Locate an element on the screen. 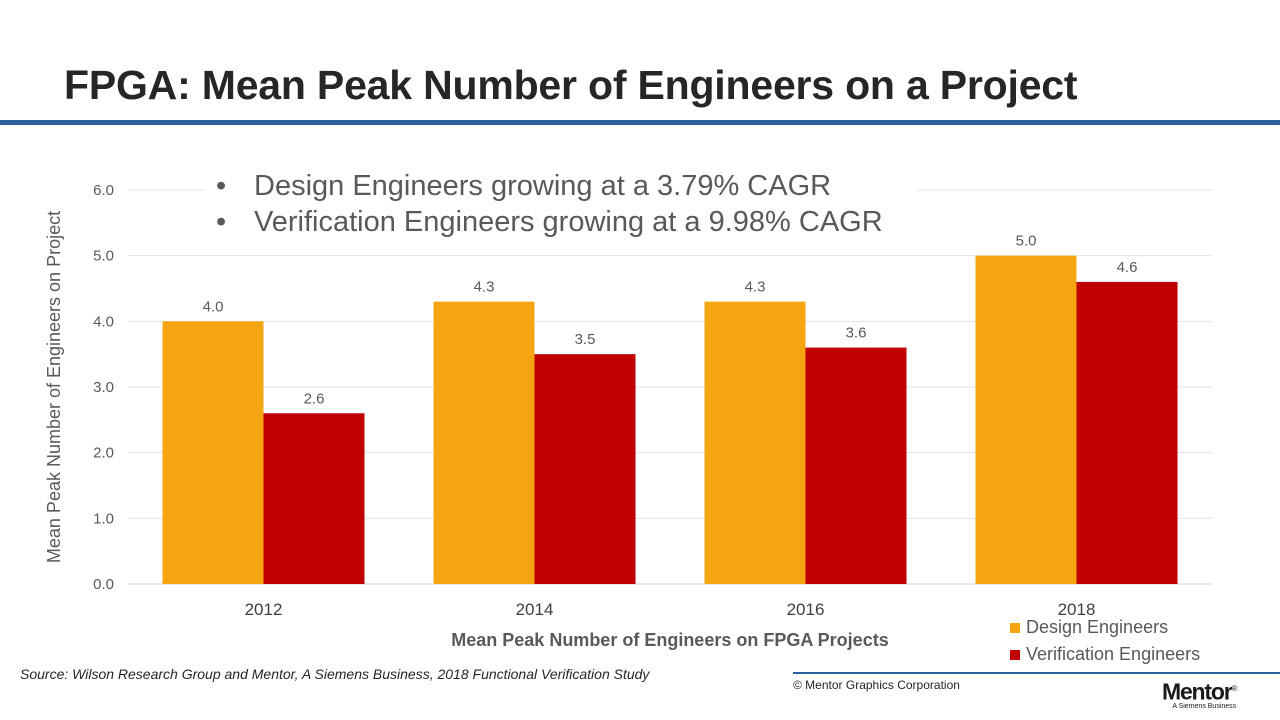 This screenshot has width=1280, height=720. logo-word: Mentor is located at coordinates (1197, 691).